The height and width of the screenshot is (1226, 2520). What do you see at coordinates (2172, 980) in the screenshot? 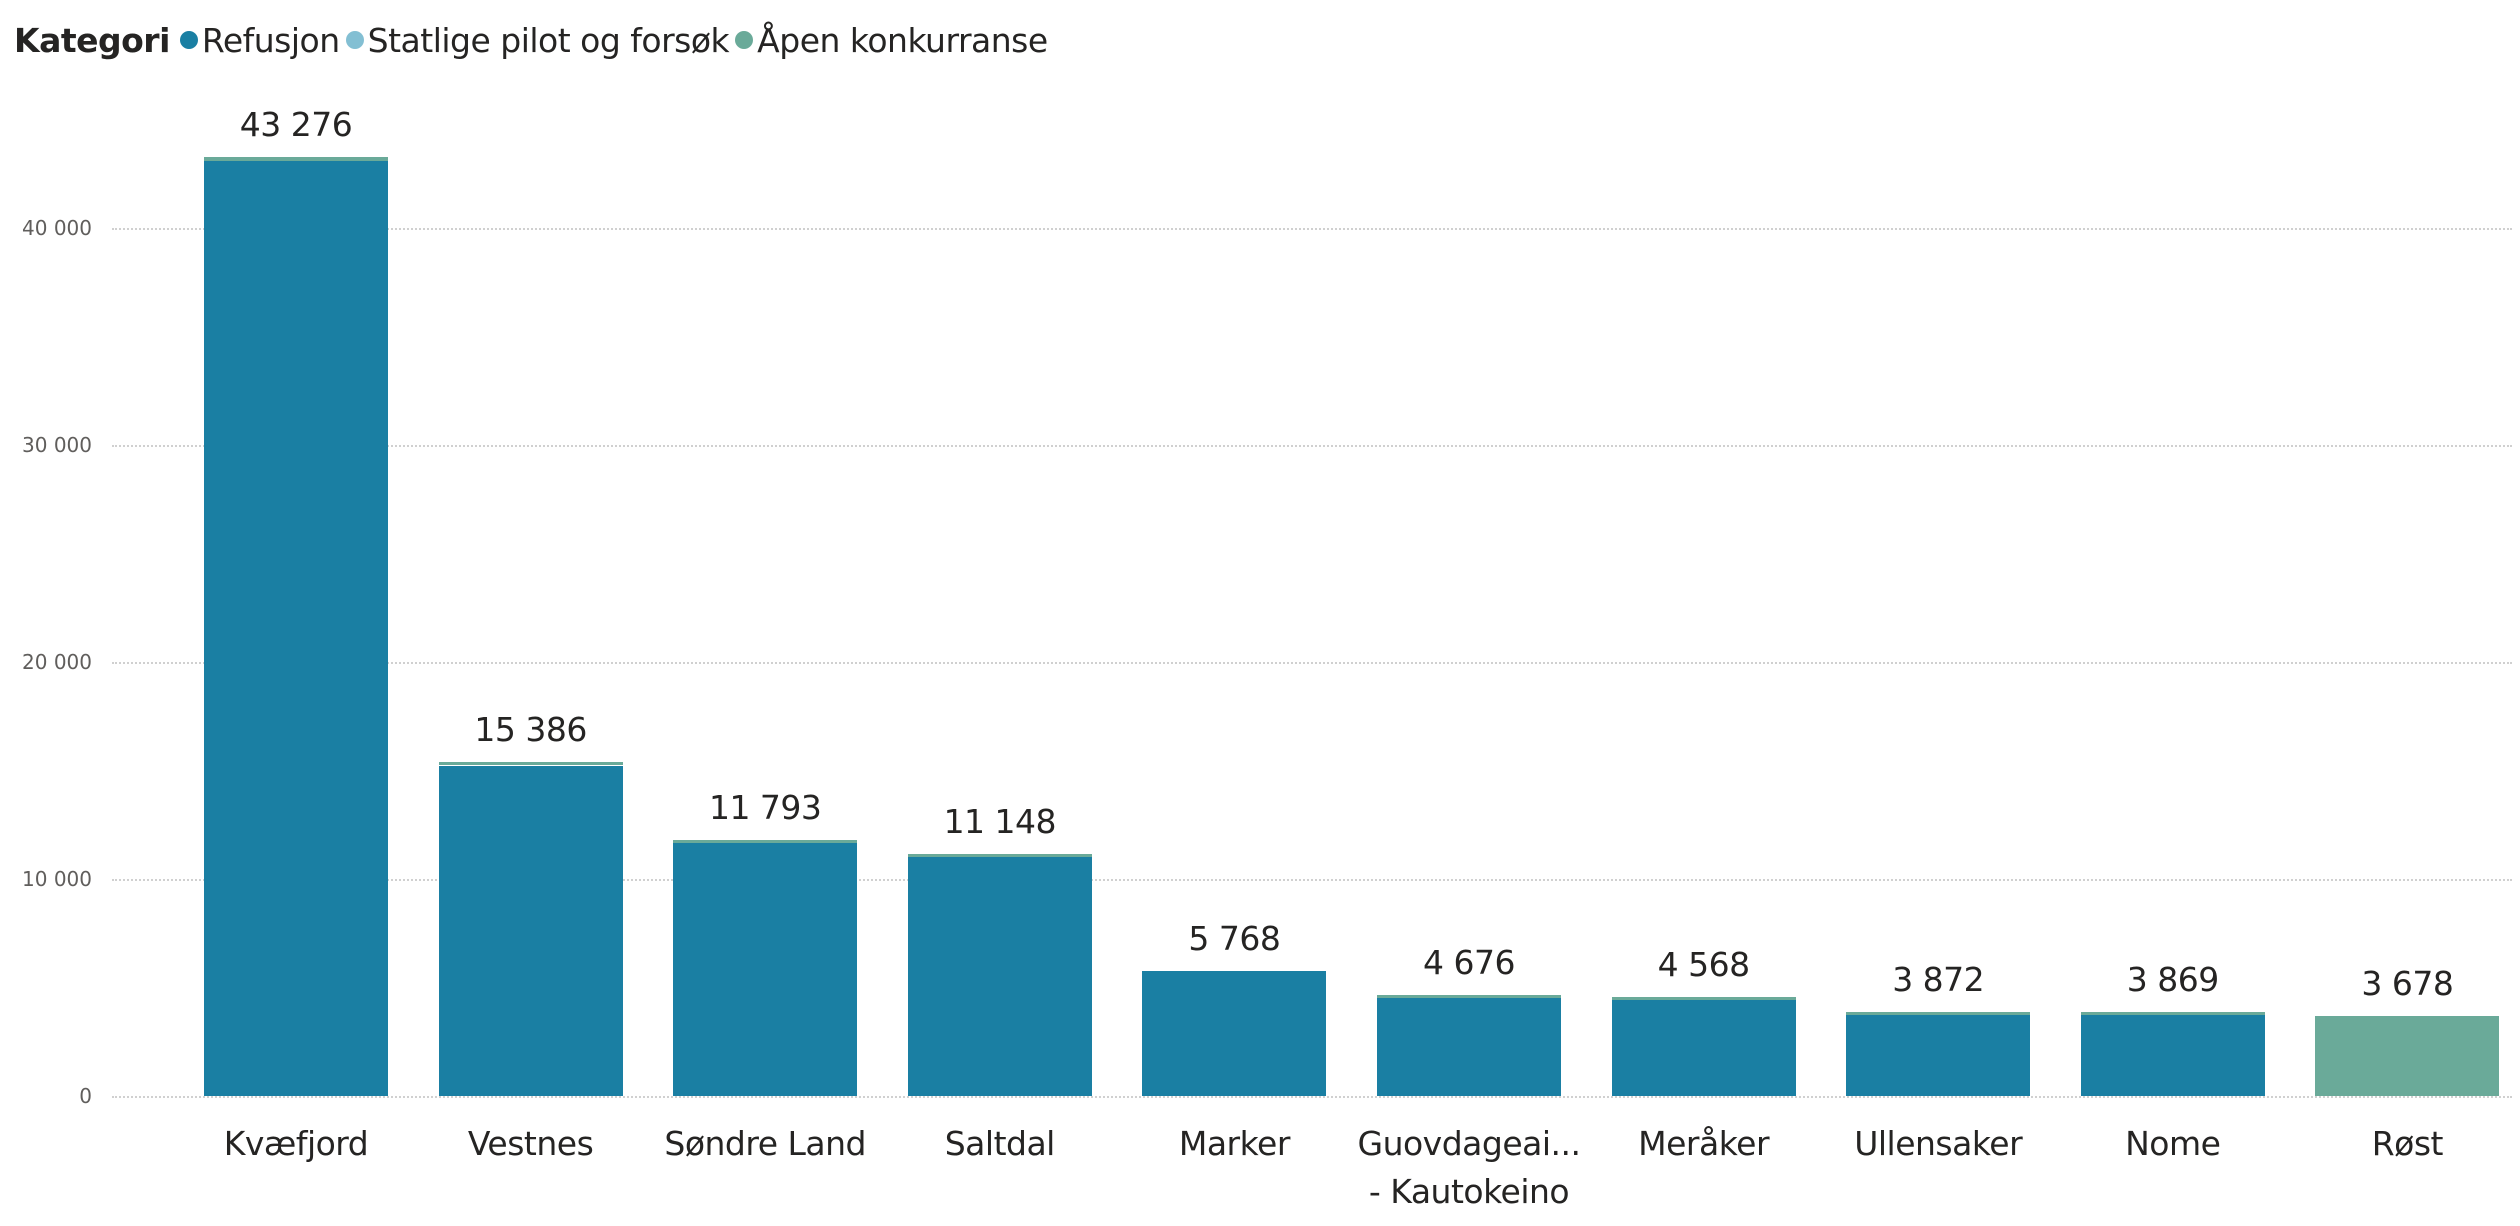
I see `data-label: 3 869` at bounding box center [2172, 980].